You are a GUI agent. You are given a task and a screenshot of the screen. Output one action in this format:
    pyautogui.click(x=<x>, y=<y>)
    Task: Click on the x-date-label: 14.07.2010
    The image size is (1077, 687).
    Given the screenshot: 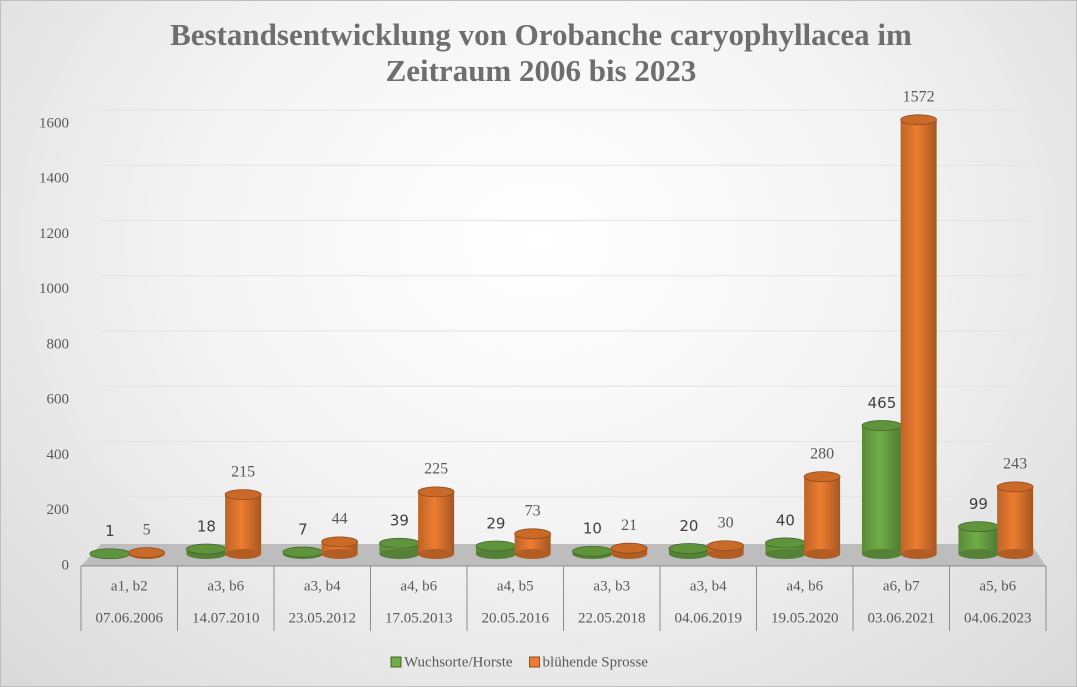 What is the action you would take?
    pyautogui.click(x=226, y=618)
    